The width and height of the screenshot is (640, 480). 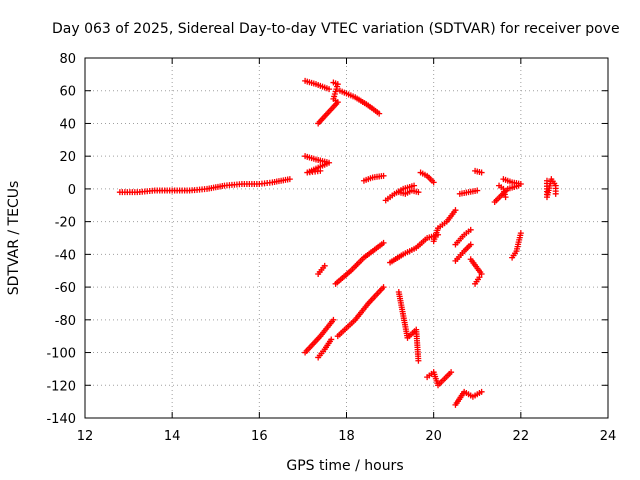 I want to click on y-tick-label: -80, so click(x=65, y=321).